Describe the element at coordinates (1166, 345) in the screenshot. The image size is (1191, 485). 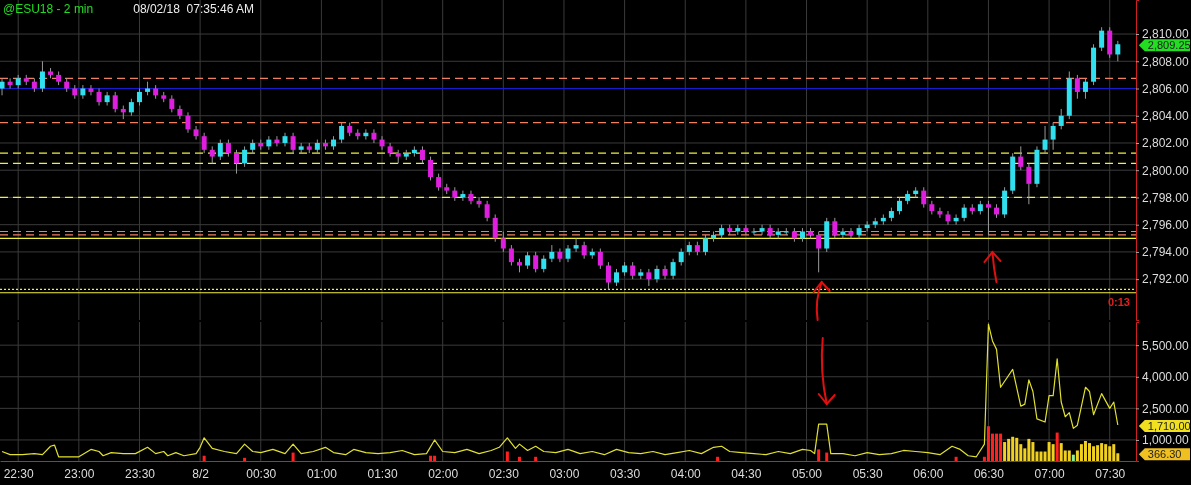
I see `y-tick-label: 5,500.00` at that location.